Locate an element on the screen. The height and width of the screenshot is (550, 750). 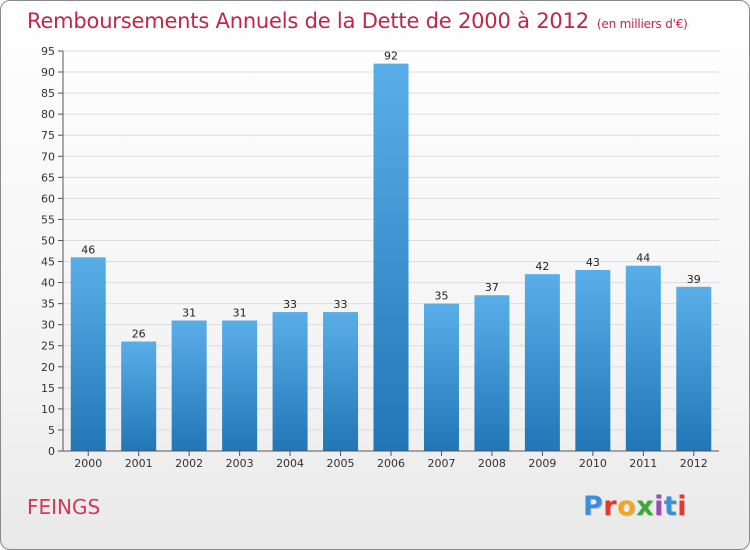
y-tick-label: 25 is located at coordinates (48, 346).